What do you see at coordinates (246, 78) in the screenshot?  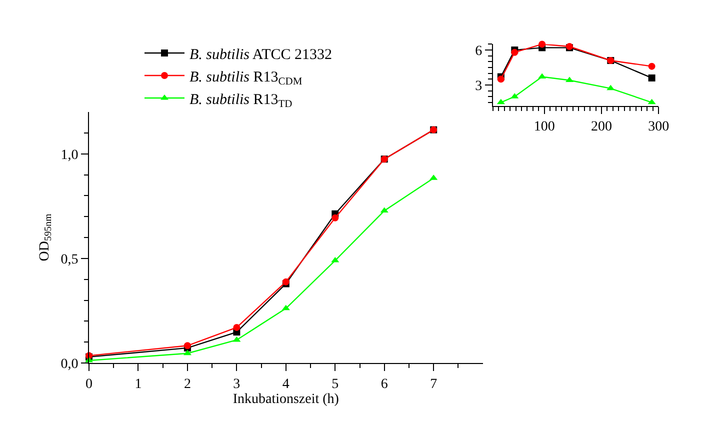 I see `legend-label: B. subtilis R13$_{CDM}$` at bounding box center [246, 78].